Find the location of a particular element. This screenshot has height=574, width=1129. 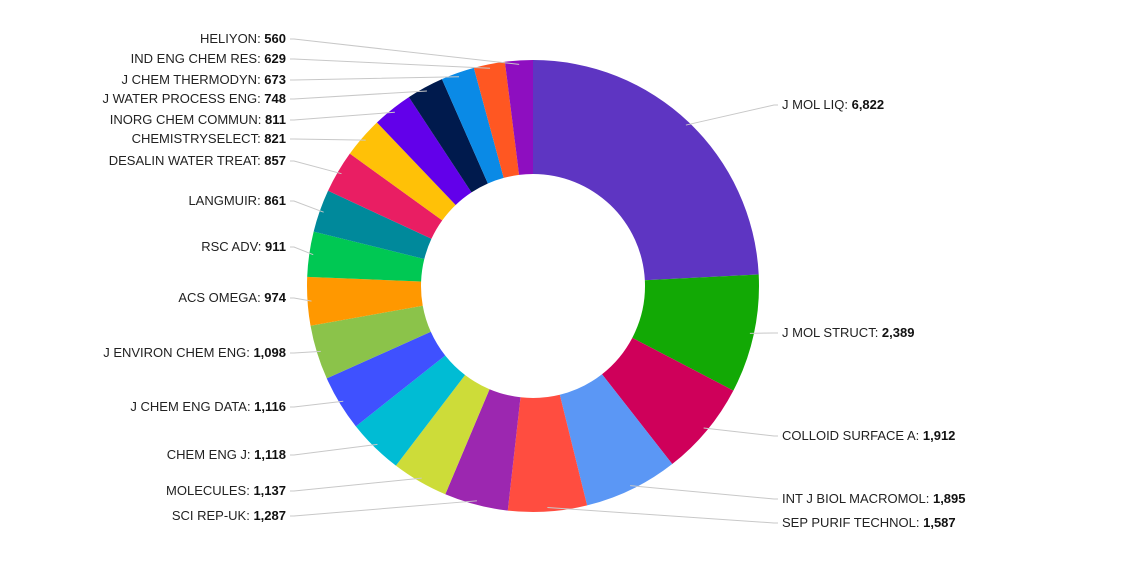

slice-label-value: 629 is located at coordinates (275, 58).